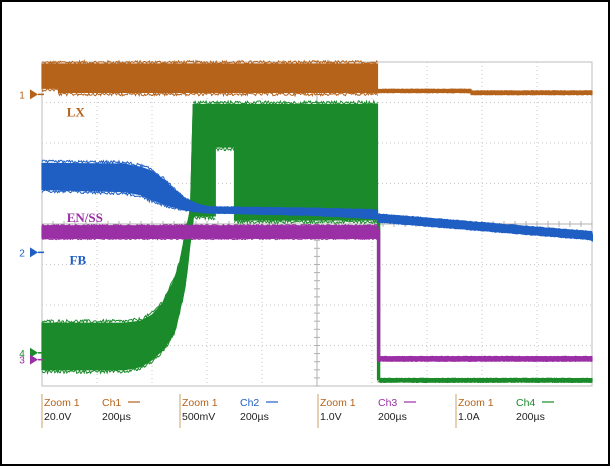 This screenshot has width=615, height=470. Describe the element at coordinates (504, 411) in the screenshot. I see `readout-ch4: Zoom 1 1.0A Ch4 200µs` at that location.